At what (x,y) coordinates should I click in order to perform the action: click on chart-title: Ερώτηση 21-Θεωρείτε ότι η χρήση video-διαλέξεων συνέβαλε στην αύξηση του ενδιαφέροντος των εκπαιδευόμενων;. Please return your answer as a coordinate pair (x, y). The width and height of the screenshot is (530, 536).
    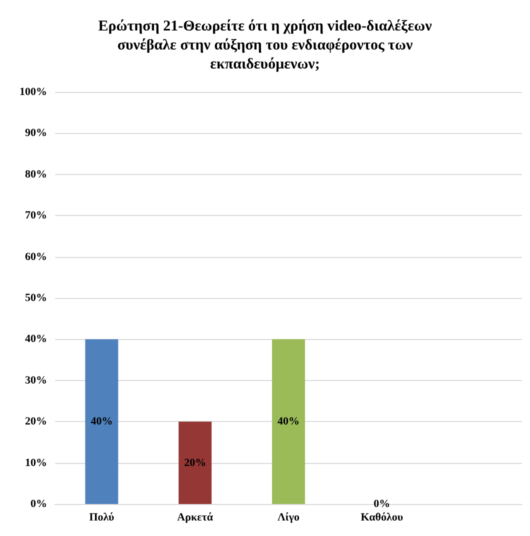
    Looking at the image, I should click on (265, 45).